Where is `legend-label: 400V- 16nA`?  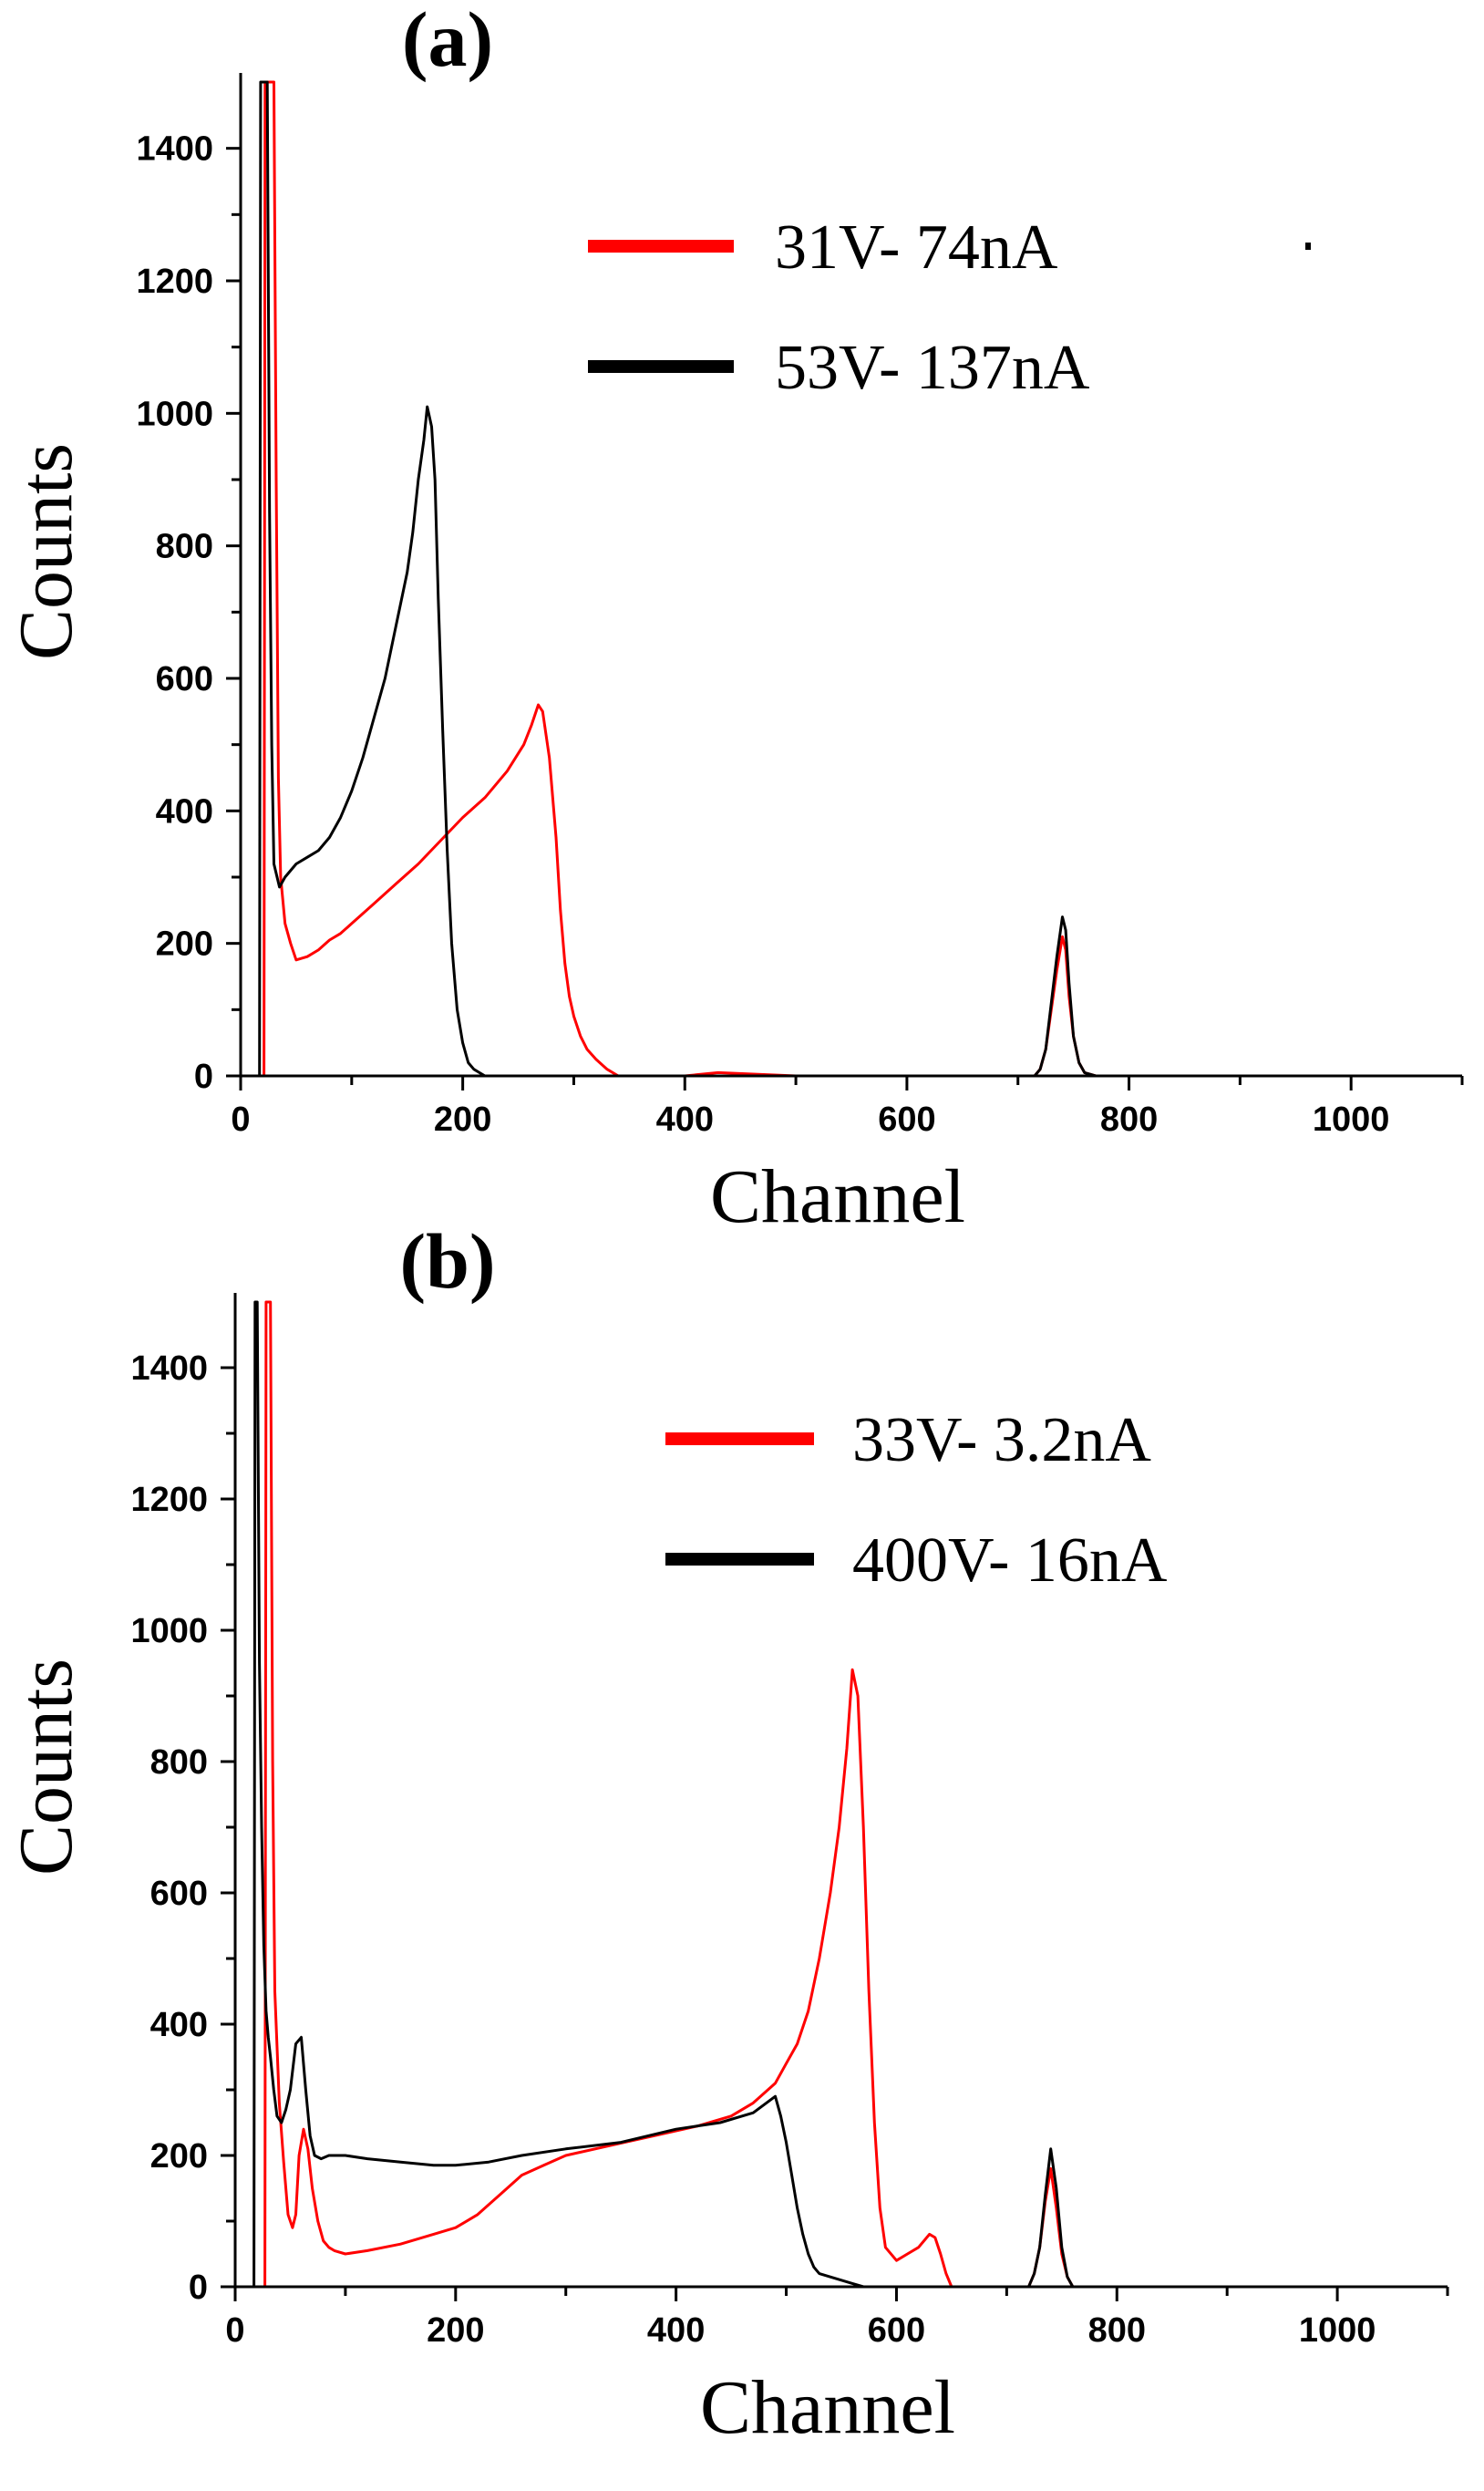 legend-label: 400V- 16nA is located at coordinates (1010, 1560).